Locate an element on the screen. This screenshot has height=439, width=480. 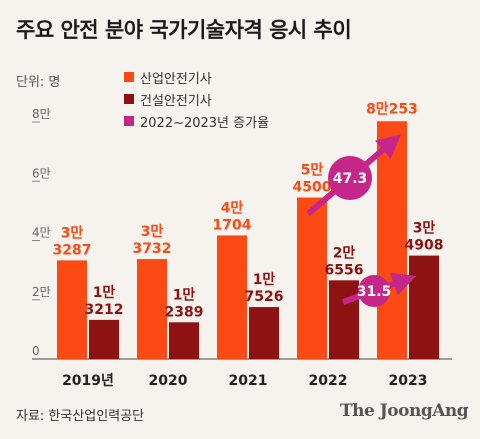
data-label: 4만 is located at coordinates (232, 208).